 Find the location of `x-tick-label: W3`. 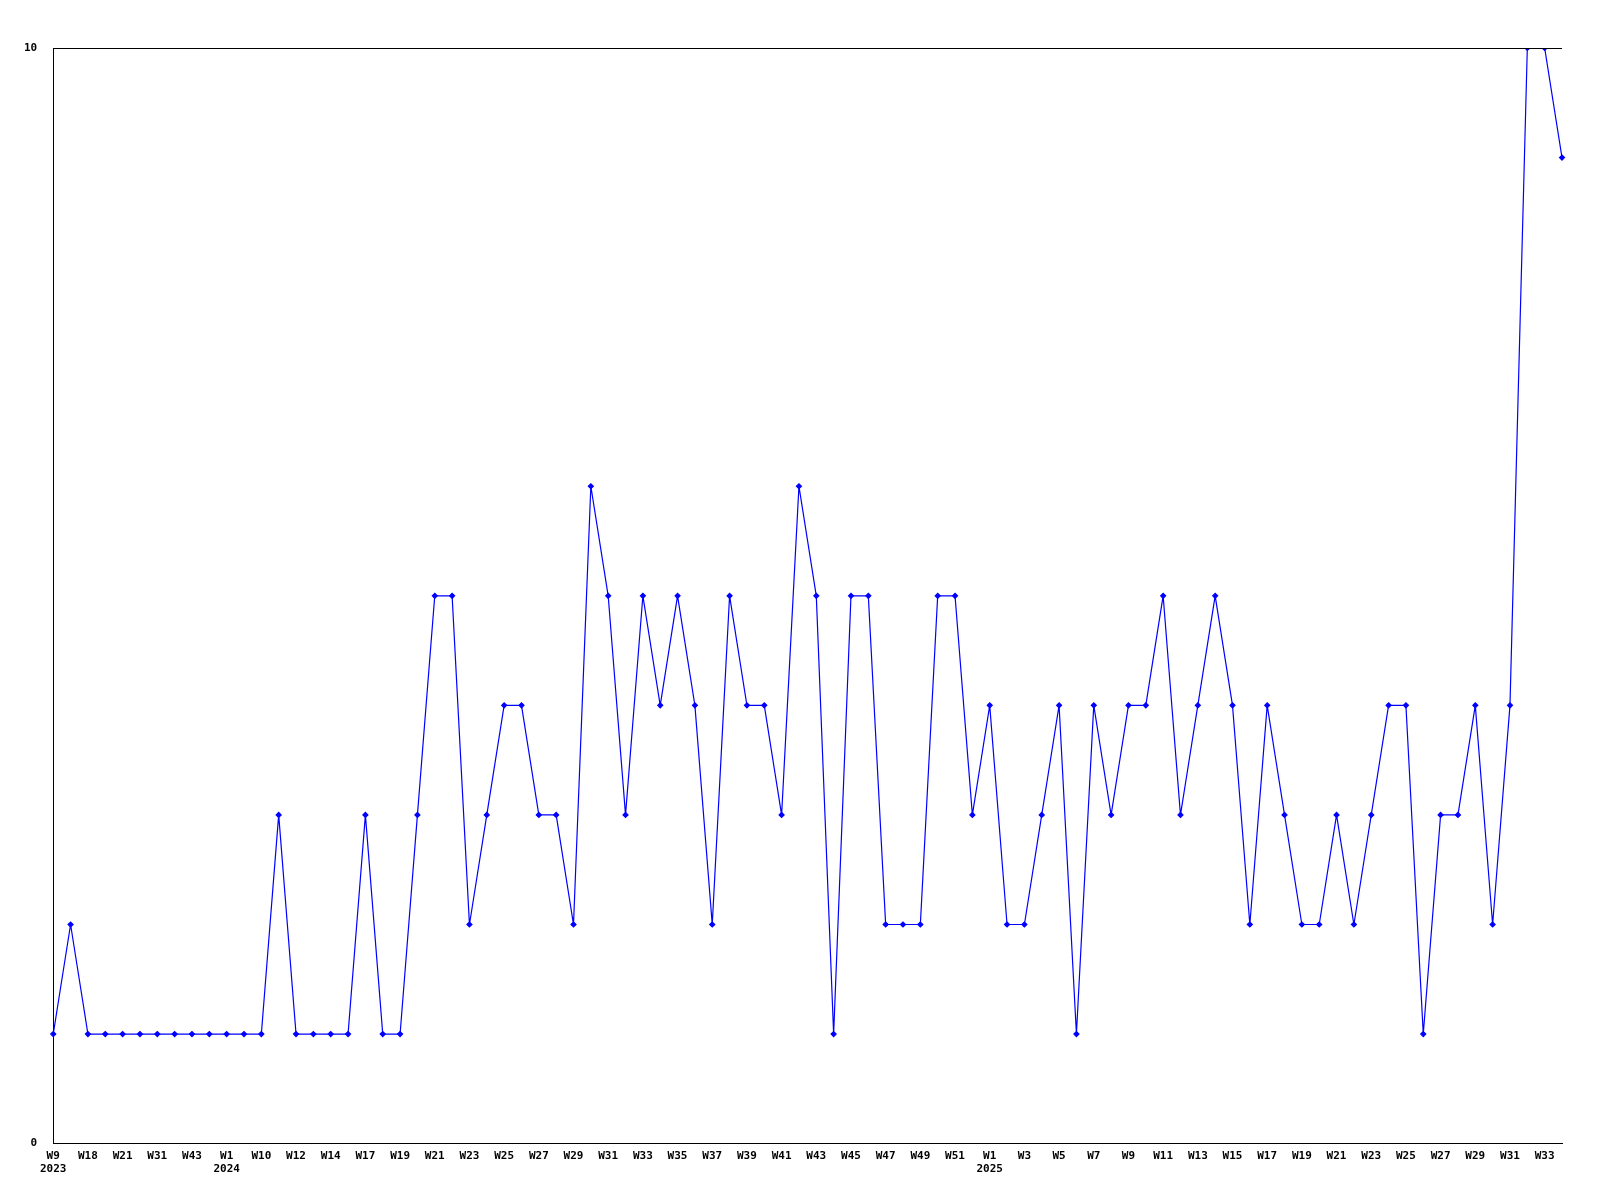

x-tick-label: W3 is located at coordinates (1024, 1156).